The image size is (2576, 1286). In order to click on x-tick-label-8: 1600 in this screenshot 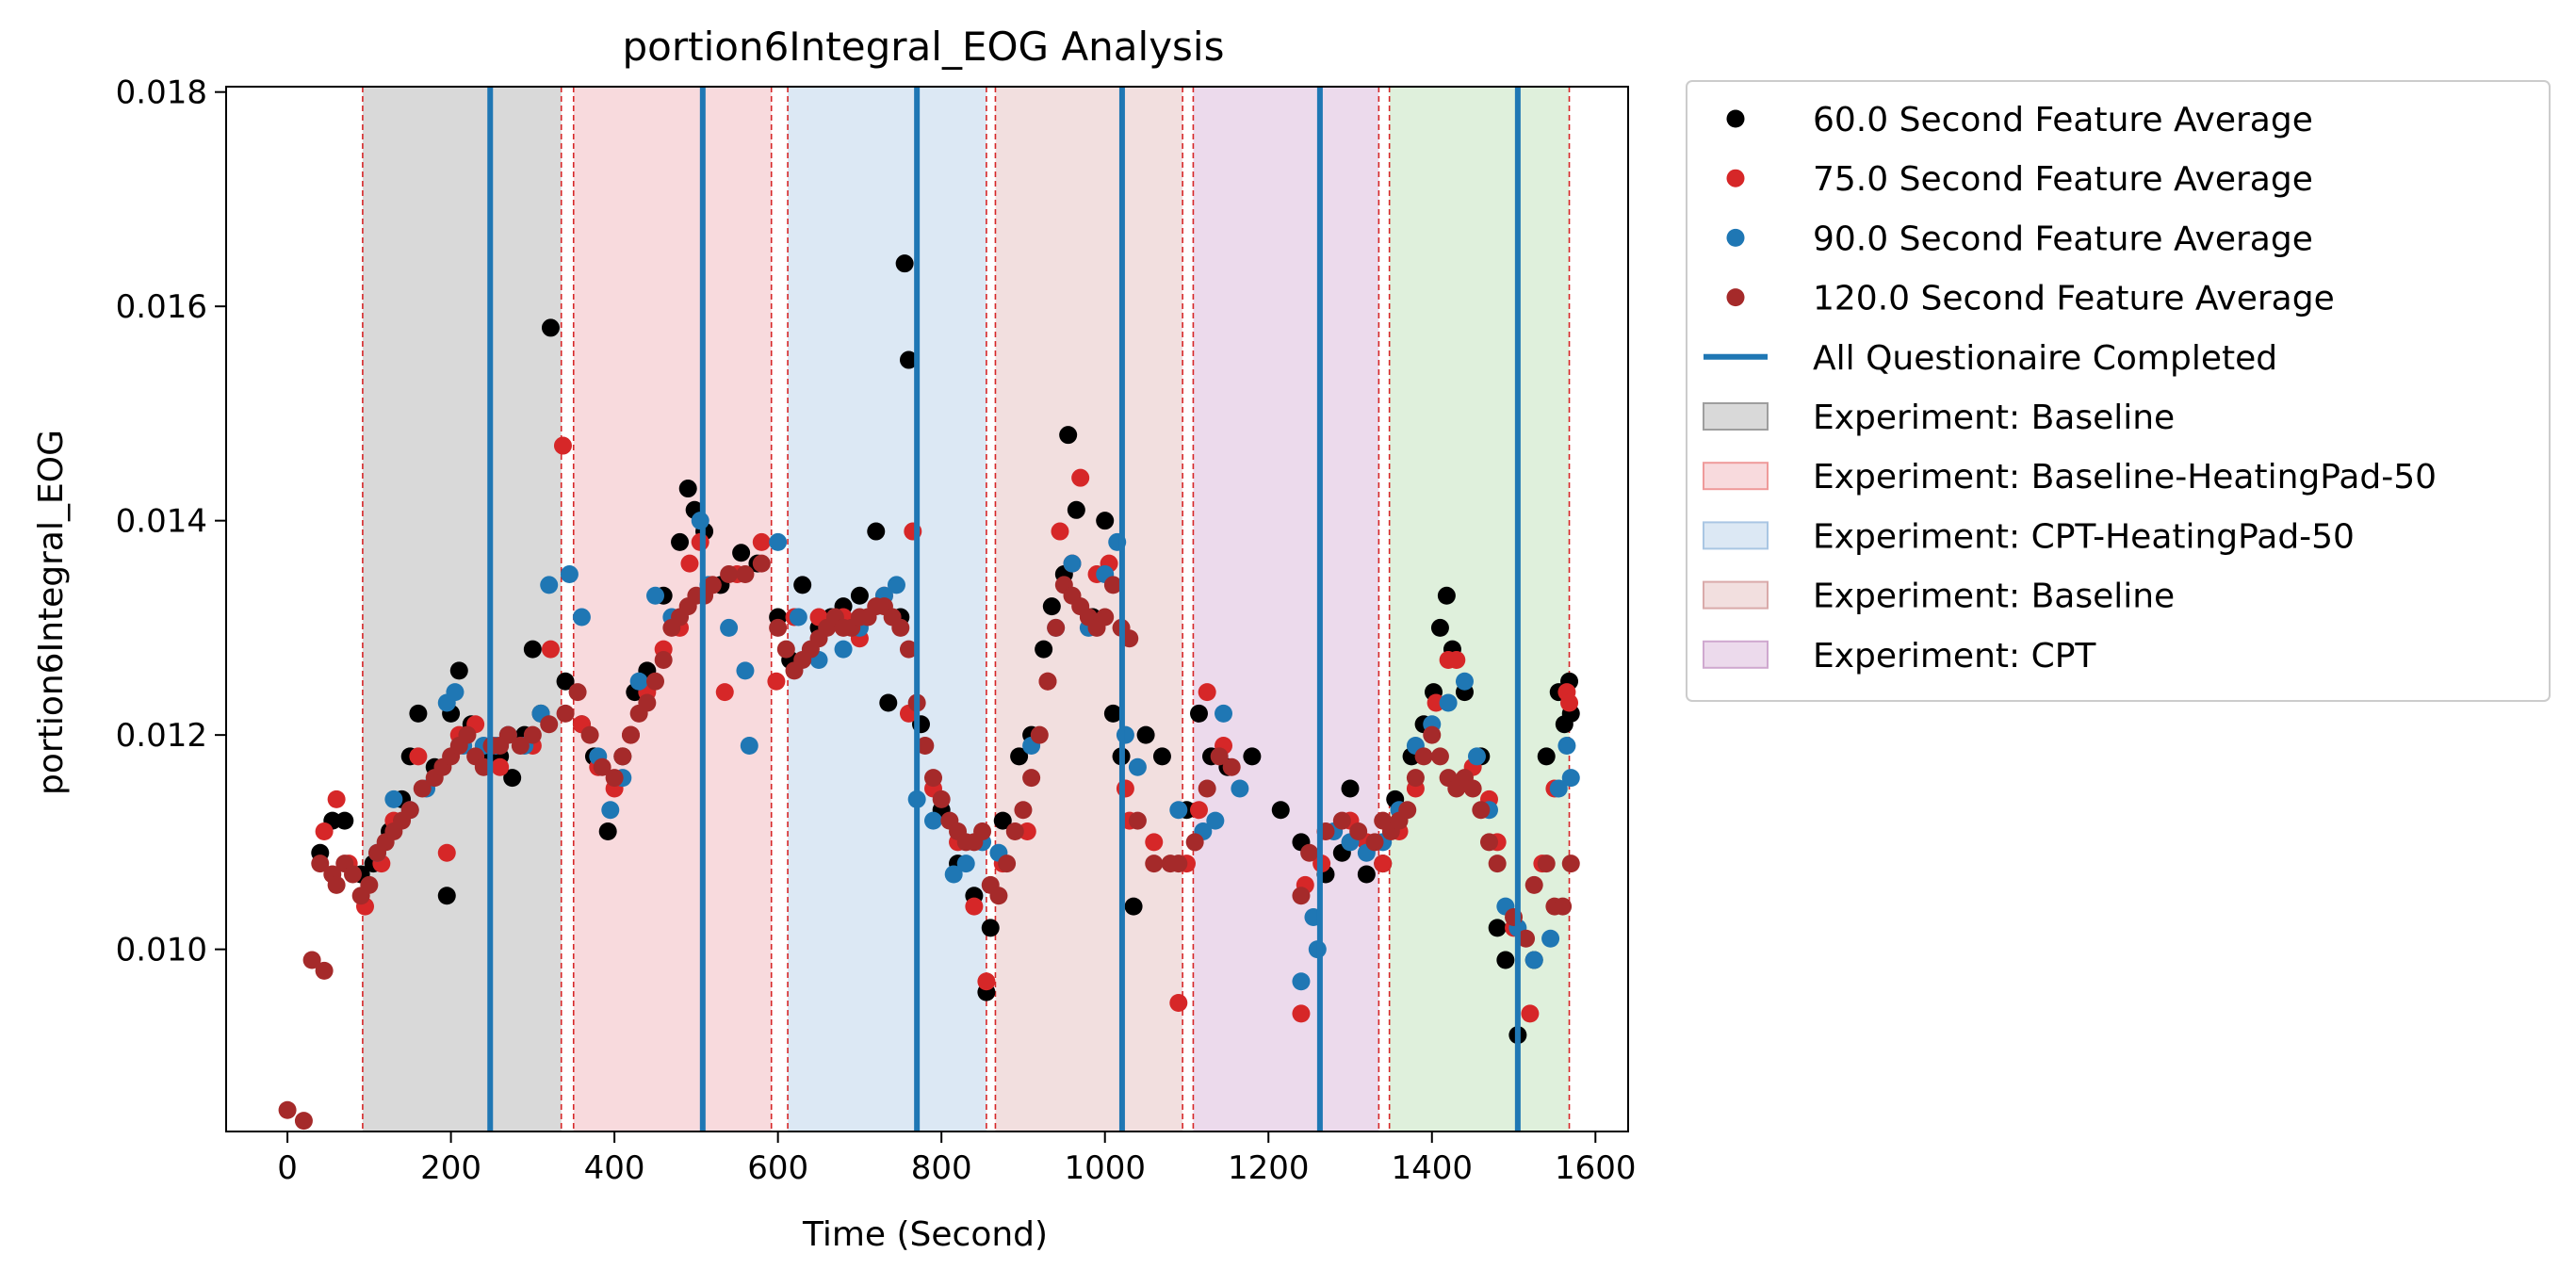, I will do `click(1596, 1168)`.